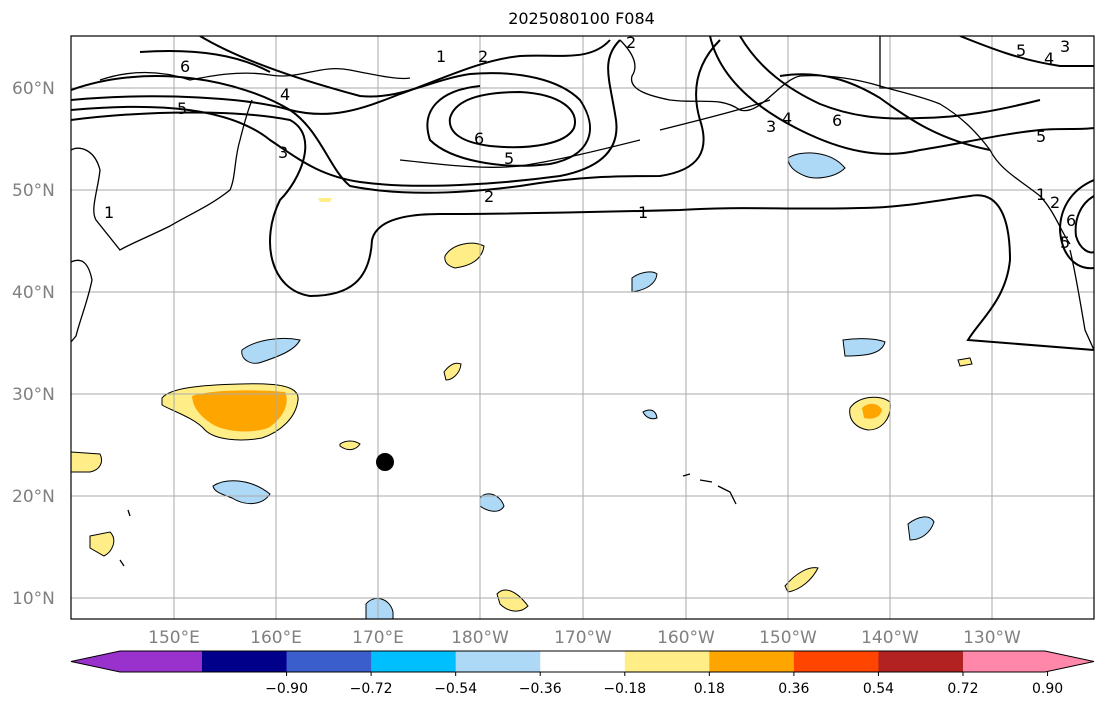 This screenshot has width=1105, height=712. What do you see at coordinates (255, 74) in the screenshot?
I see `bering-coast` at bounding box center [255, 74].